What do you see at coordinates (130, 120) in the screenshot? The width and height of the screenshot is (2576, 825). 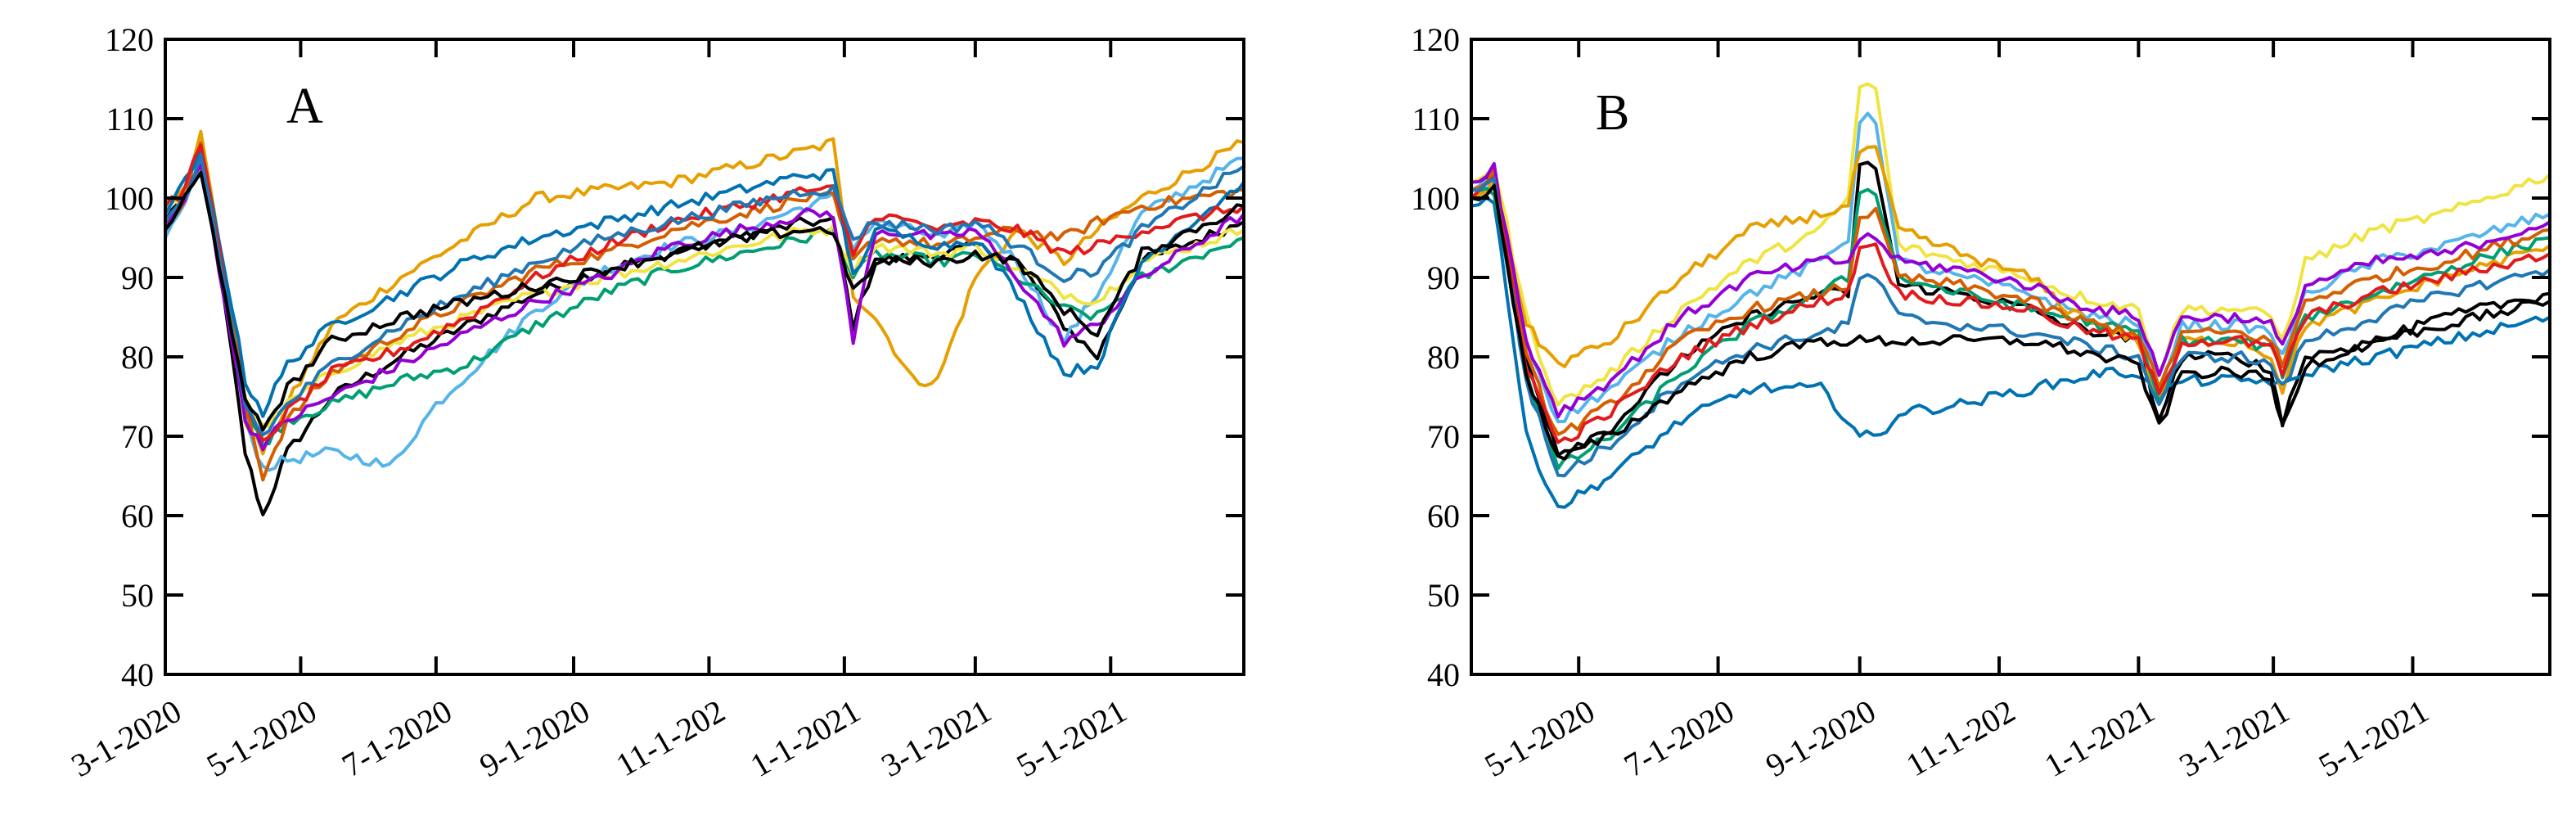 I see `panel-a-ytick-label: 110` at bounding box center [130, 120].